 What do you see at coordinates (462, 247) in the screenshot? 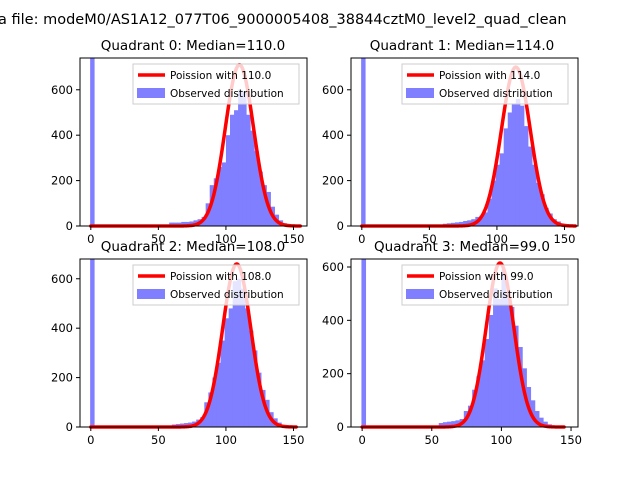
I see `panel-title: Quadrant 3: Median=99.0` at bounding box center [462, 247].